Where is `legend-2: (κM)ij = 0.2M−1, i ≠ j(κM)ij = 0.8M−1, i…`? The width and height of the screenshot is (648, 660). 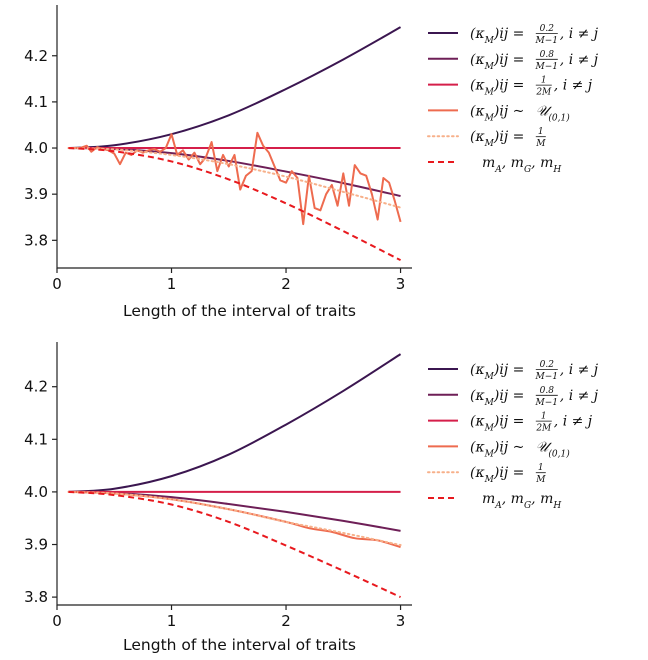
legend-2: (κM)ij = 0.2M−1, i ≠ j(κM)ij = 0.8M−1, i… is located at coordinates (513, 435).